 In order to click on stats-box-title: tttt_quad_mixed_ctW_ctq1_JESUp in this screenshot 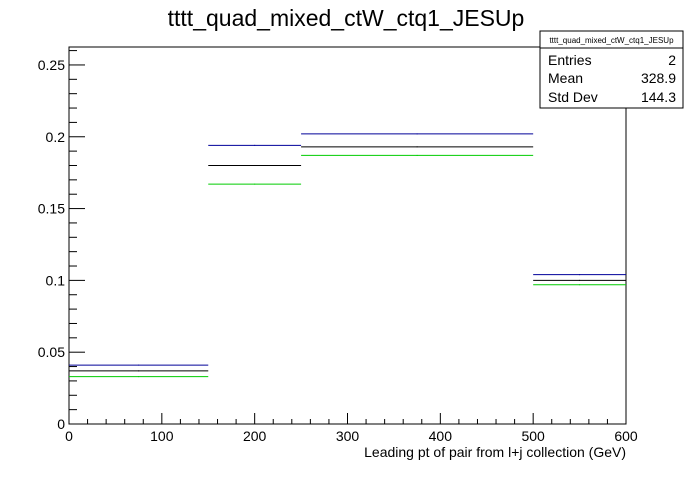, I will do `click(611, 40)`.